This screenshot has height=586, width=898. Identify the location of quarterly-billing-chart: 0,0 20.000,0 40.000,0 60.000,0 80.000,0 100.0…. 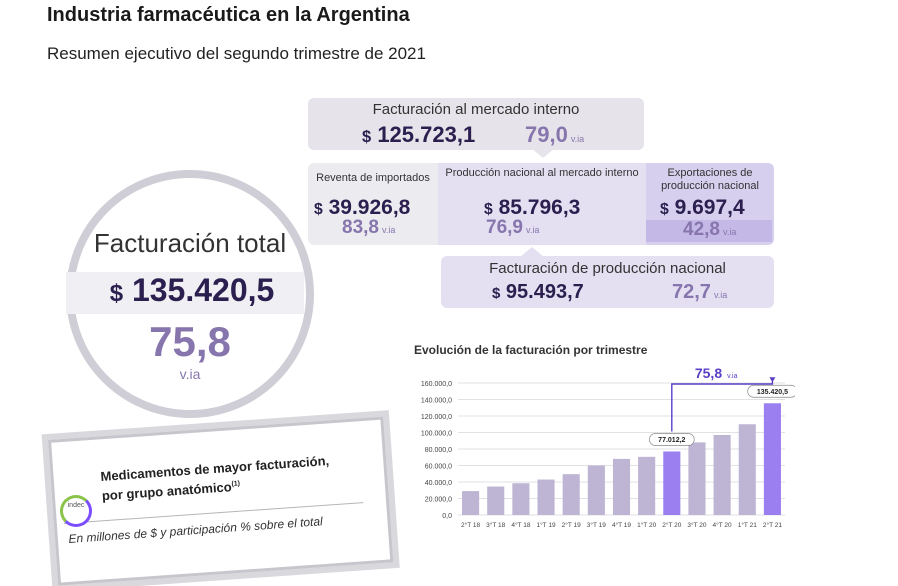
(608, 447).